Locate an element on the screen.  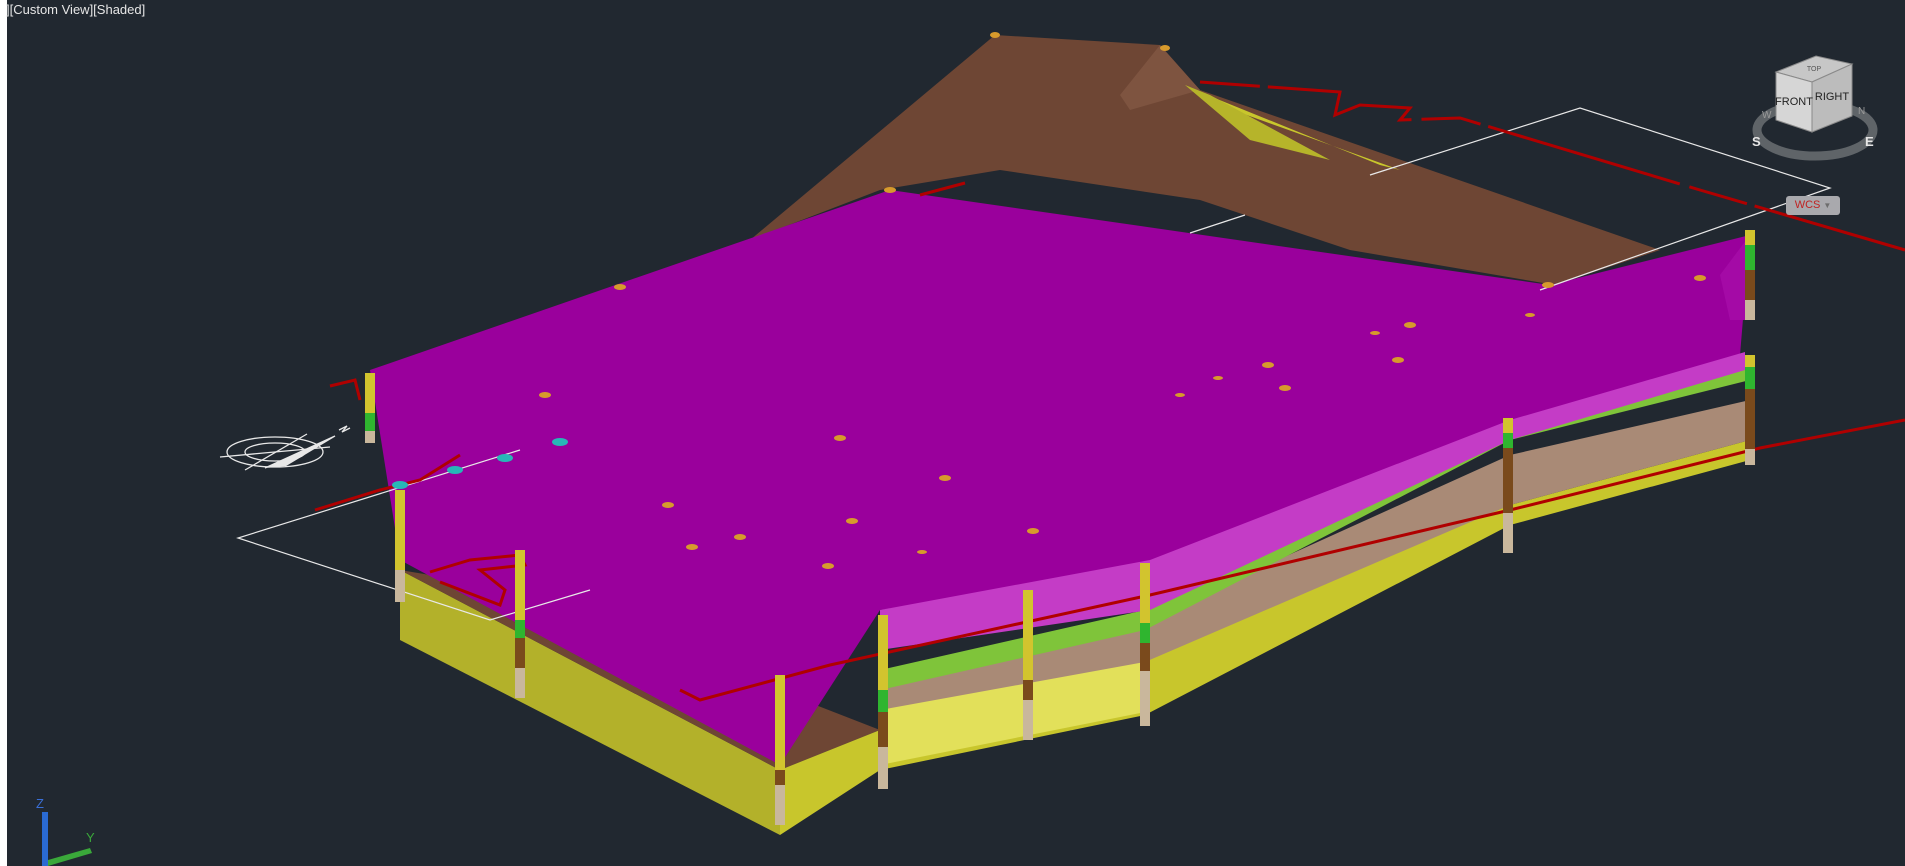
chevron-down-icon: ▼ is located at coordinates (1827, 205).